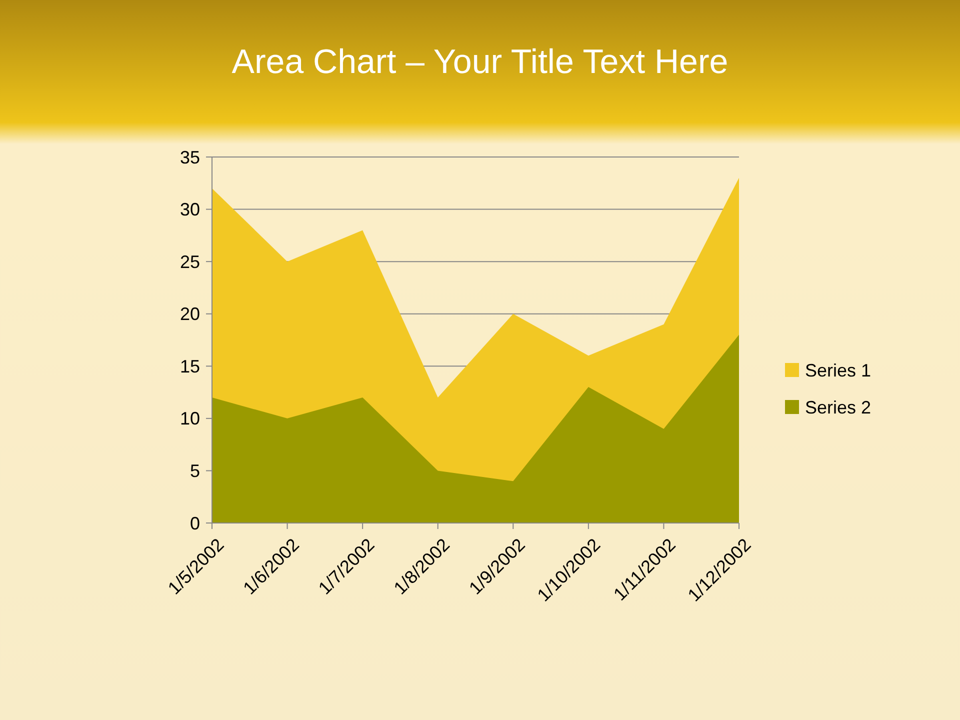  Describe the element at coordinates (190, 262) in the screenshot. I see `y-tick-label: 25` at that location.